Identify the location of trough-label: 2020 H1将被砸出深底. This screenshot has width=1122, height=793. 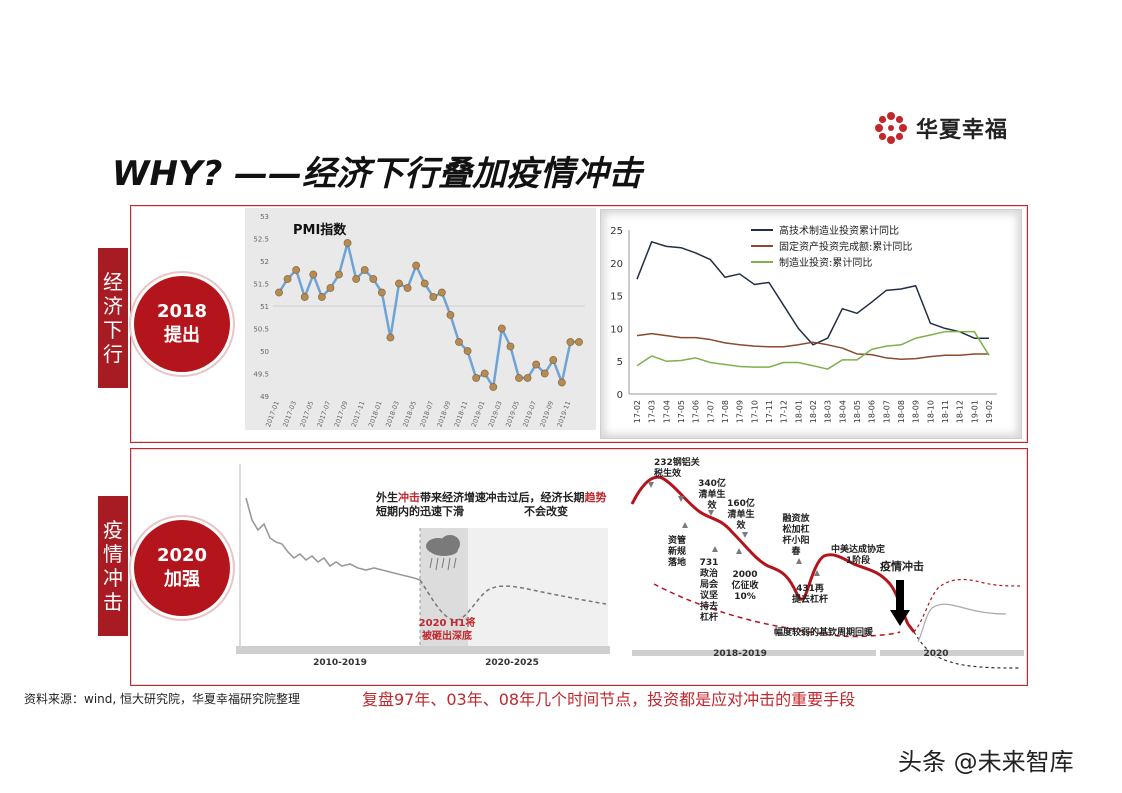
(447, 630).